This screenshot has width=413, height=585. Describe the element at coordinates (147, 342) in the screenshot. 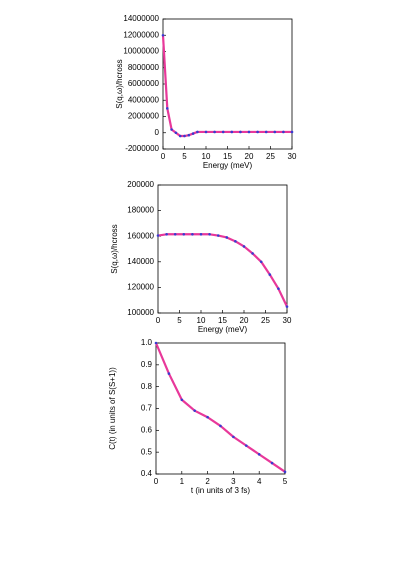

I see `y-tick-label: 1.0` at that location.